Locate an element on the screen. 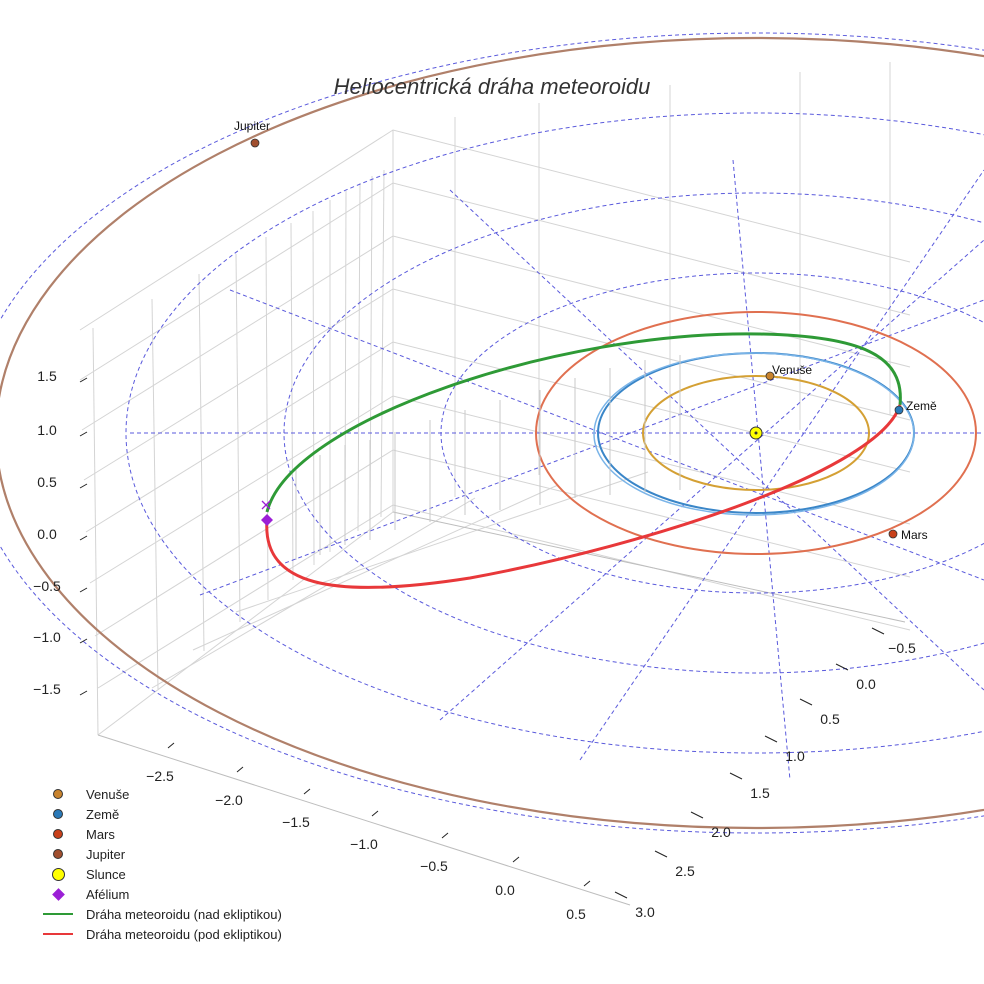 The image size is (984, 984). meteoroid-orbit-below is located at coordinates (583, 496).